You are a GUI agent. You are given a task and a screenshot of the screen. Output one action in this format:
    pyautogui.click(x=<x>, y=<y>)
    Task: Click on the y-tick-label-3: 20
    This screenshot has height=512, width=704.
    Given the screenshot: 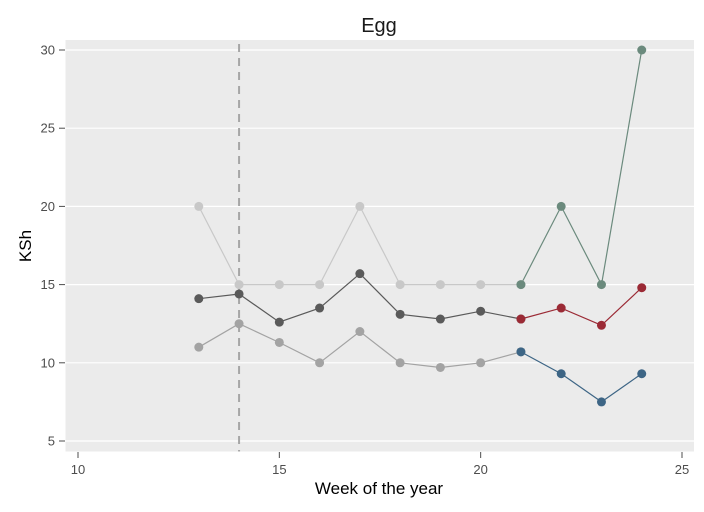 What is the action you would take?
    pyautogui.click(x=48, y=206)
    